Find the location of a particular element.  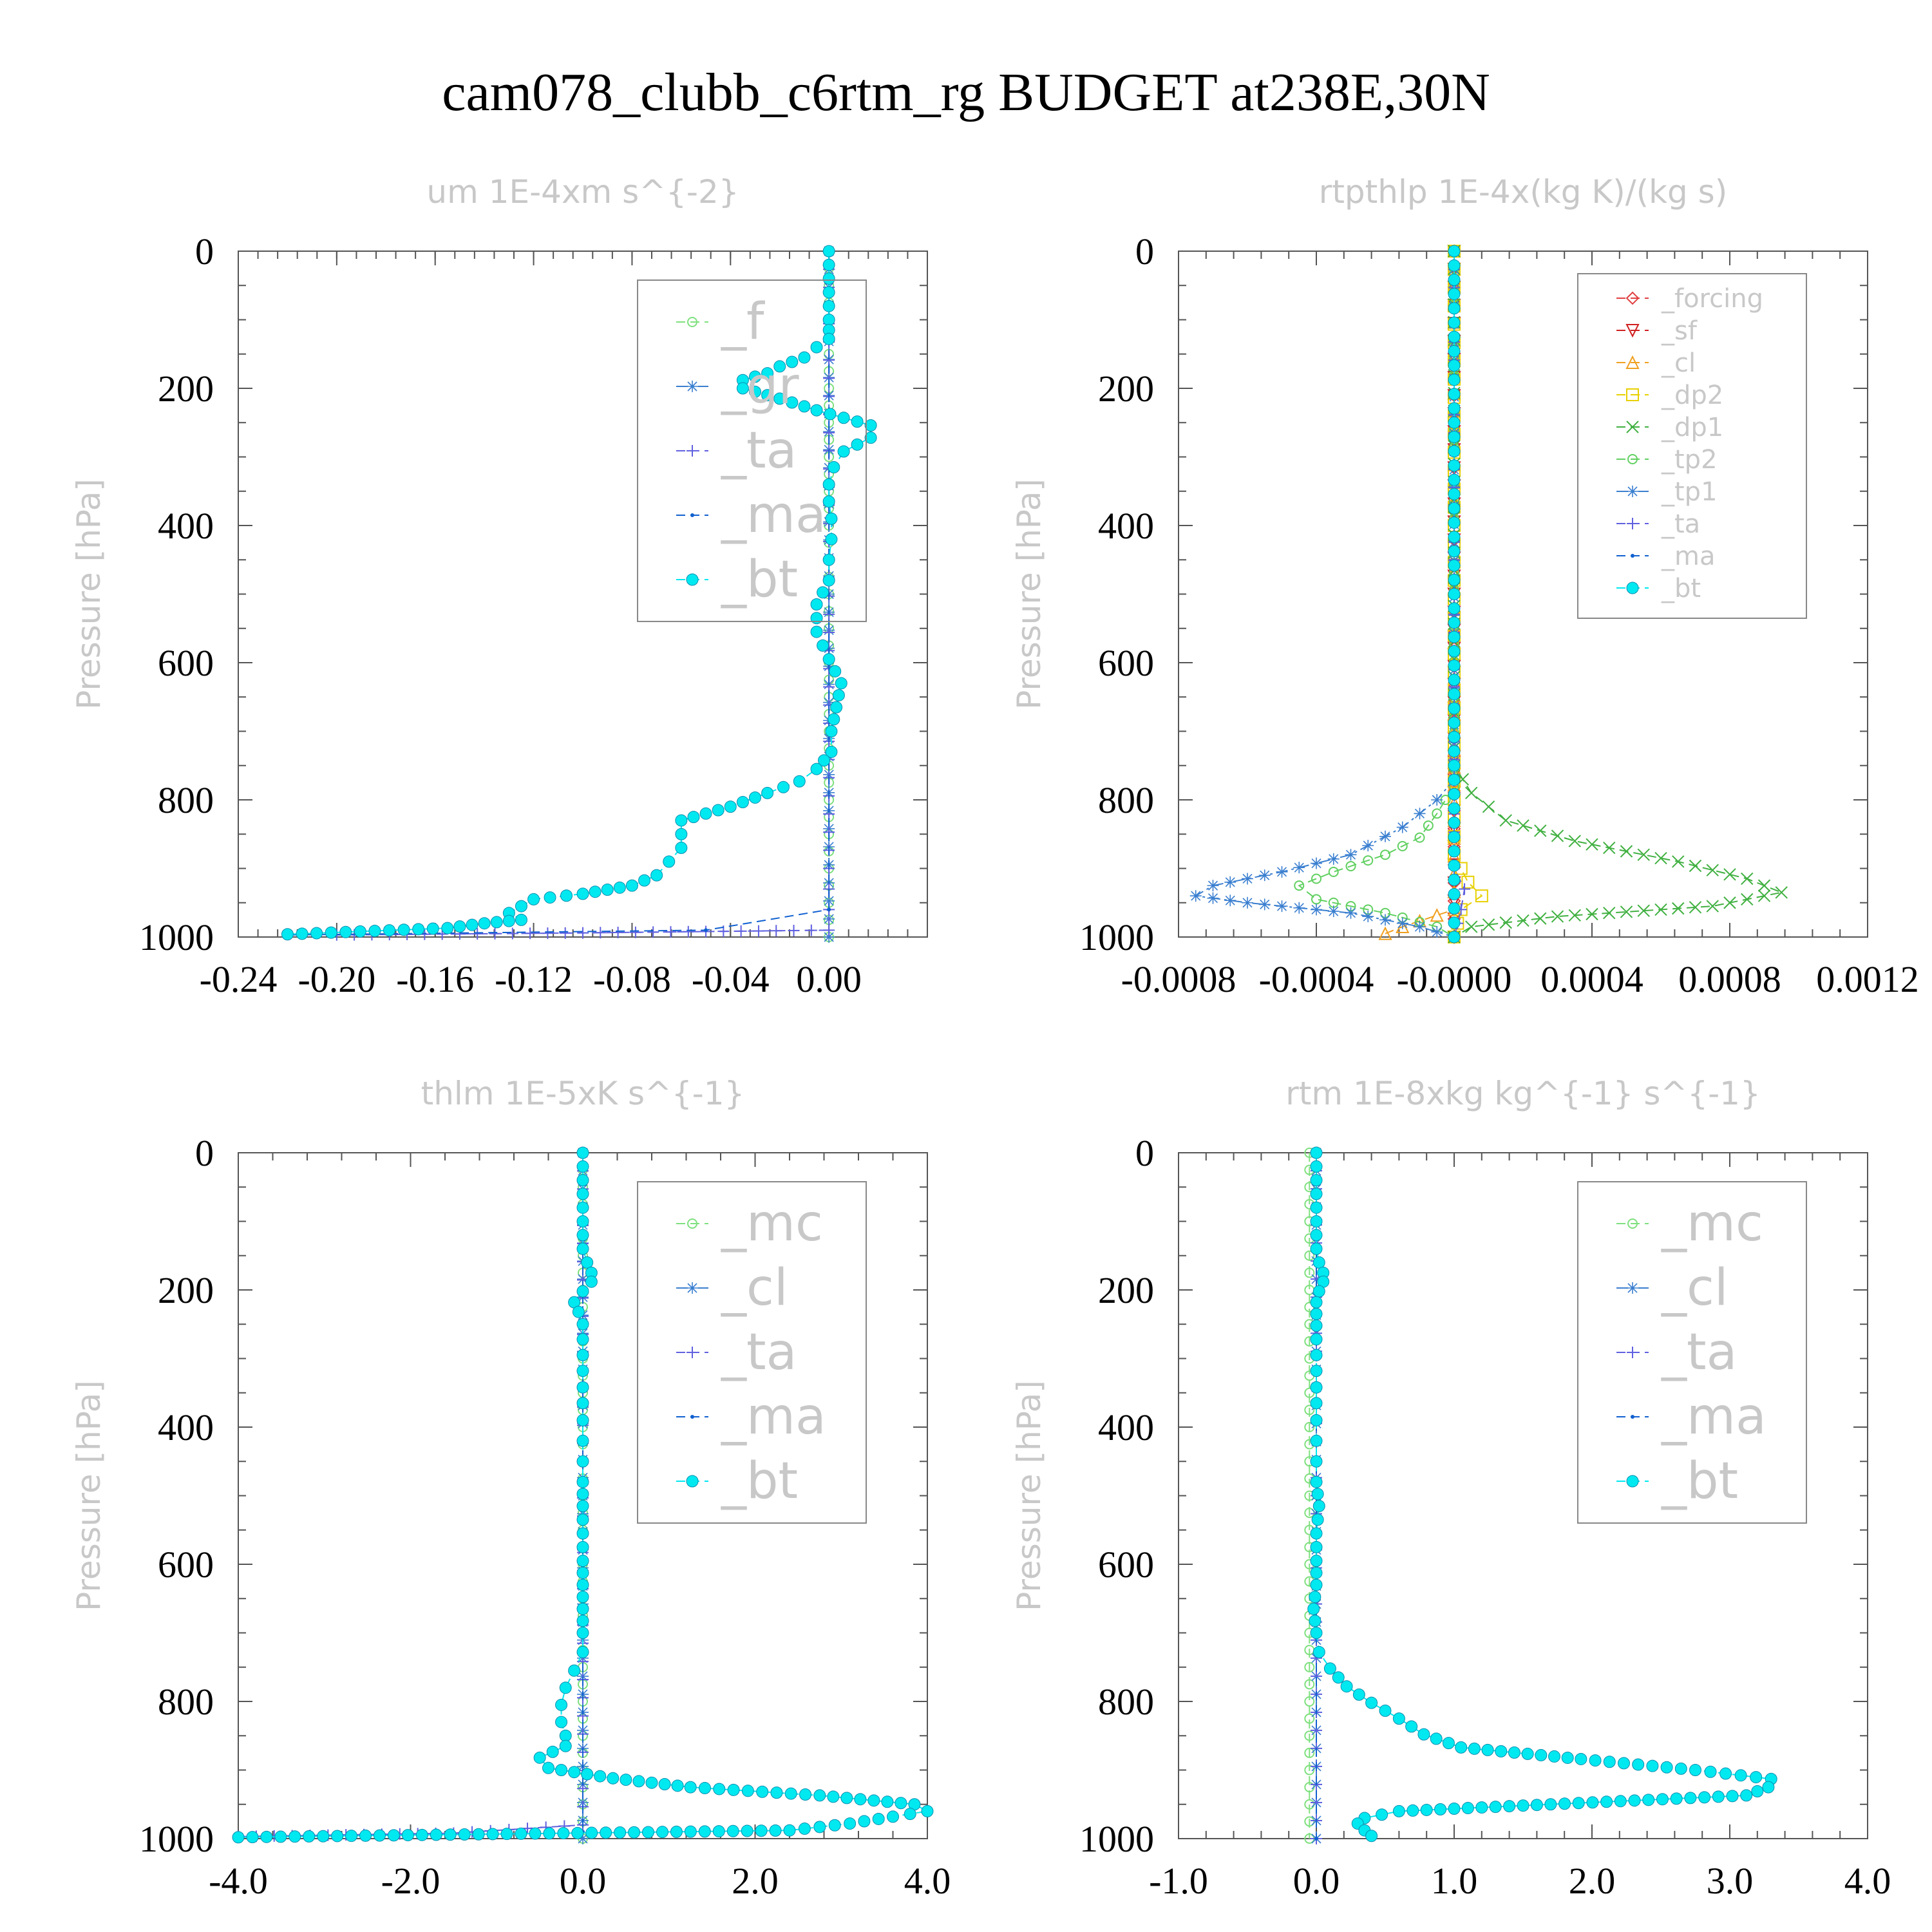

legend-label: _f is located at coordinates (743, 322).